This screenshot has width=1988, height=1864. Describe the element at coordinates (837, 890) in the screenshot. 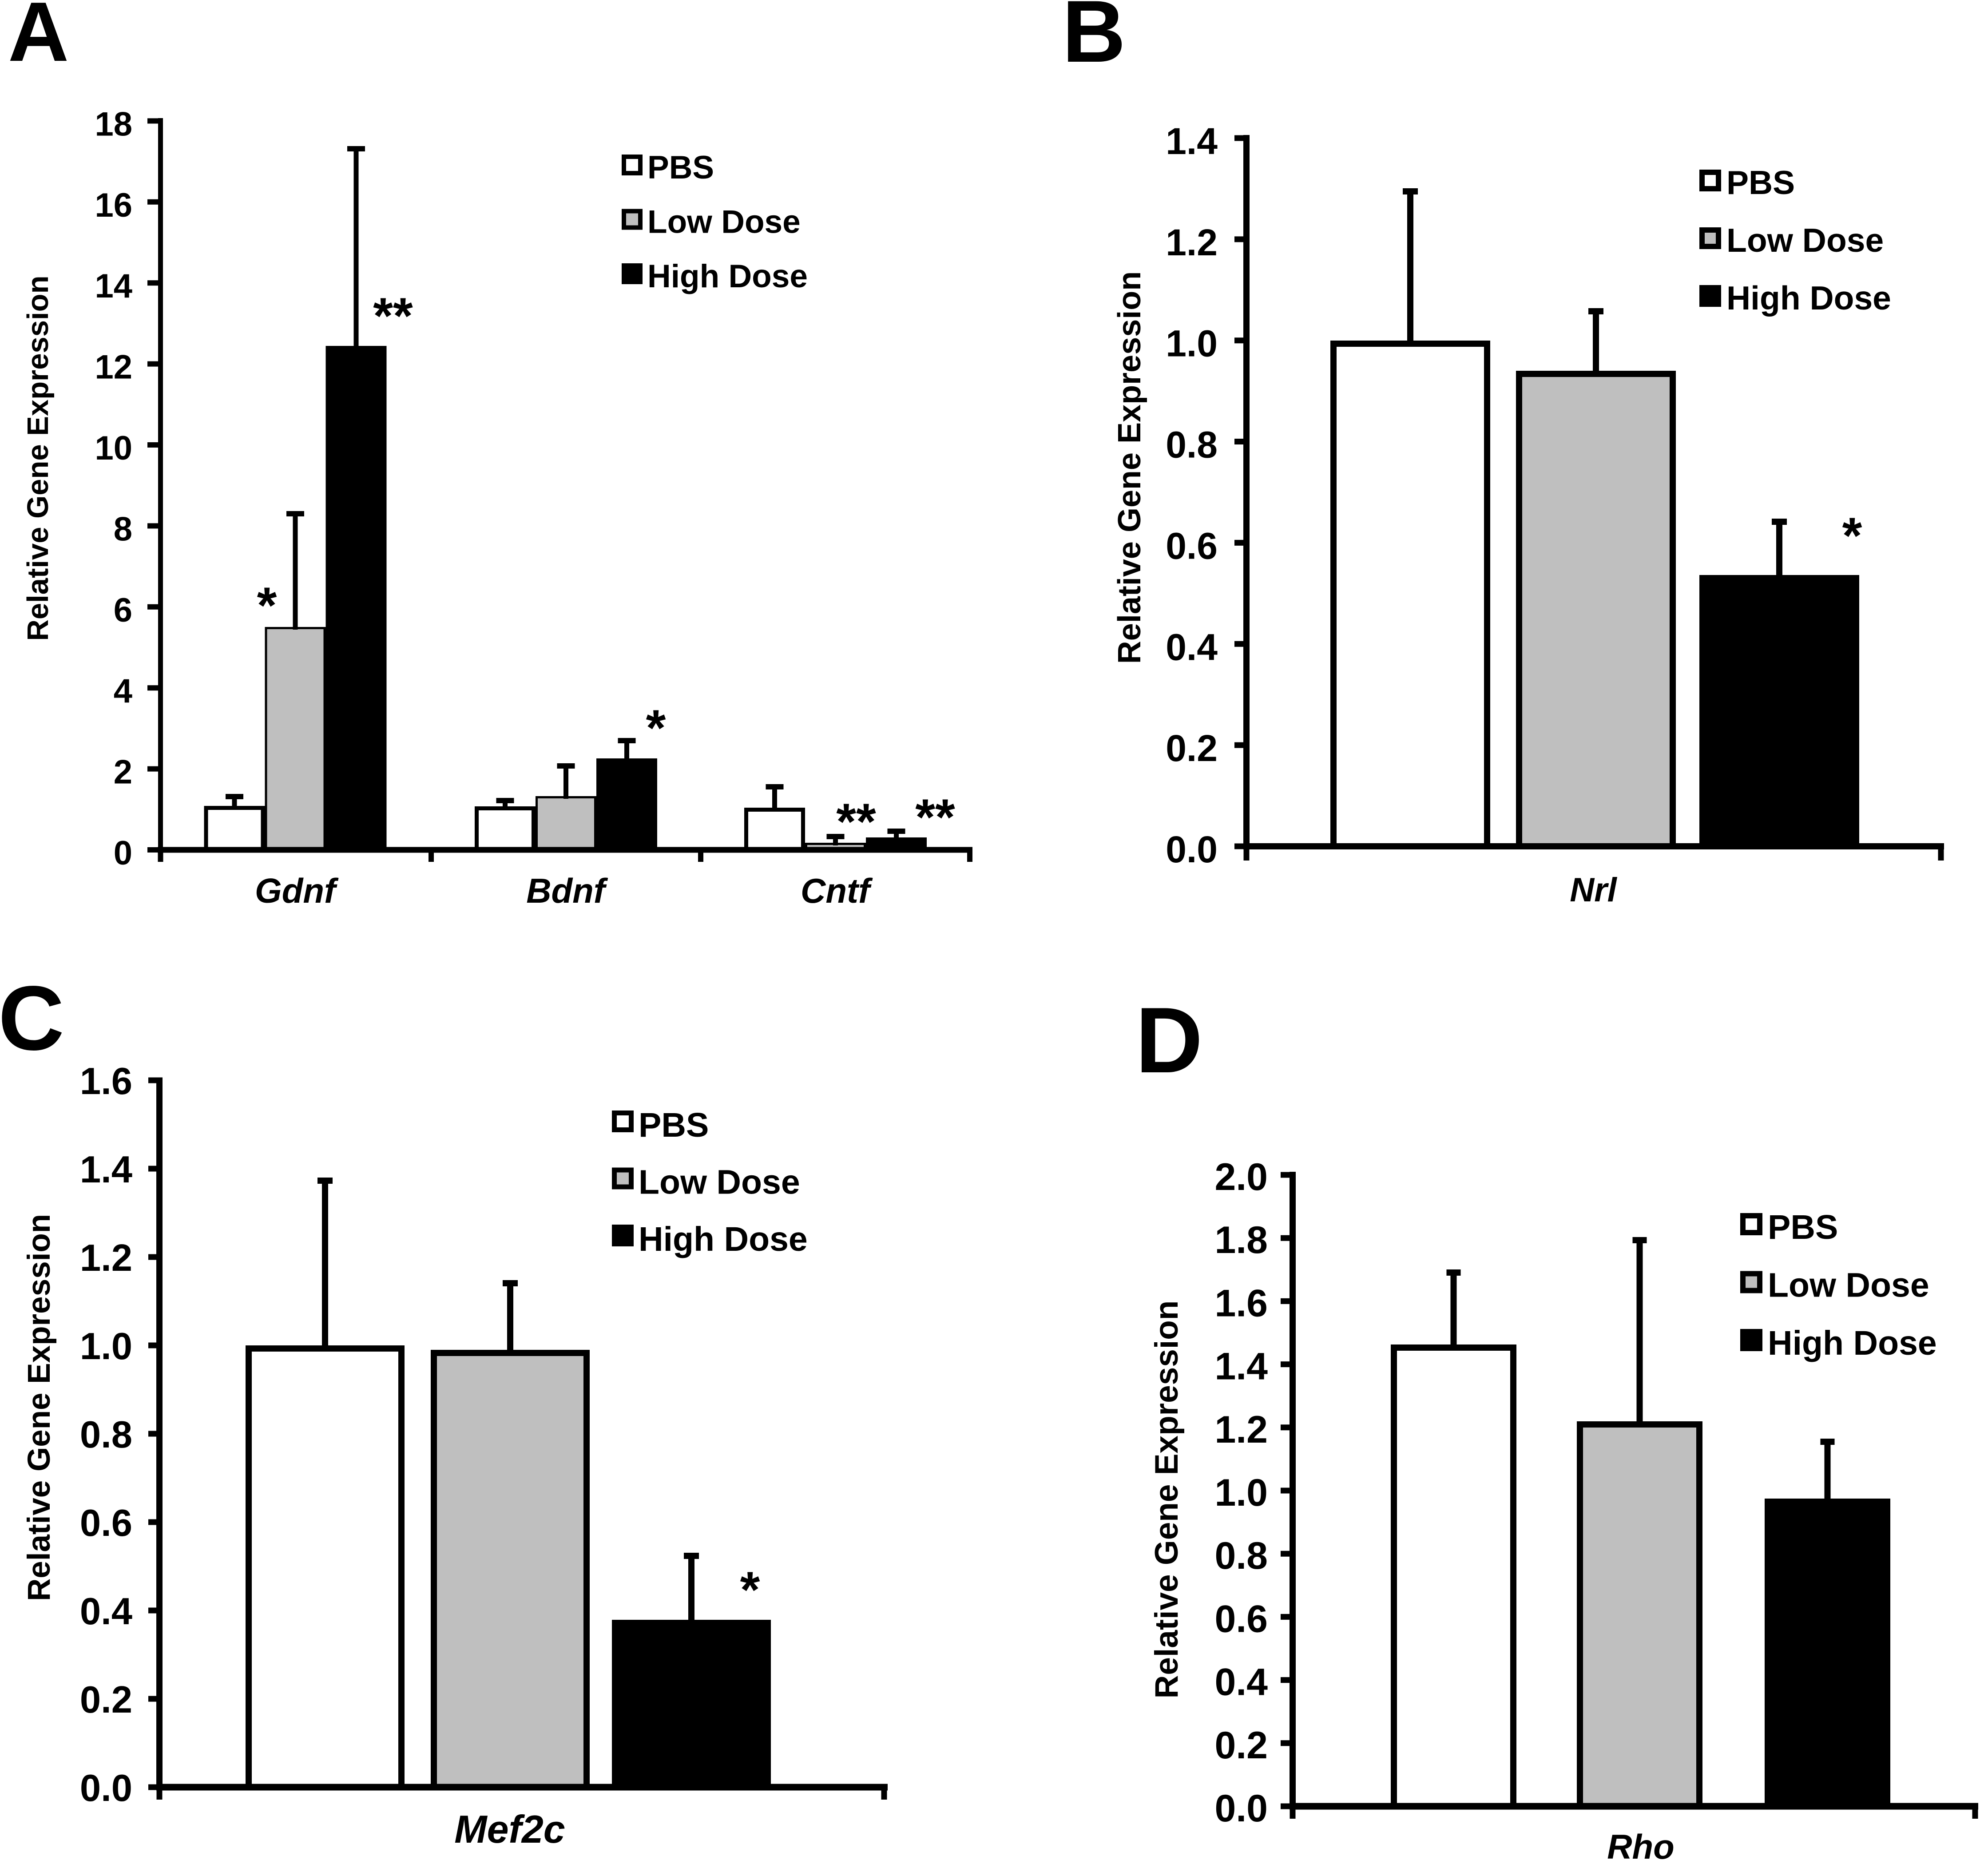

I see `svg-text: Cntf` at that location.